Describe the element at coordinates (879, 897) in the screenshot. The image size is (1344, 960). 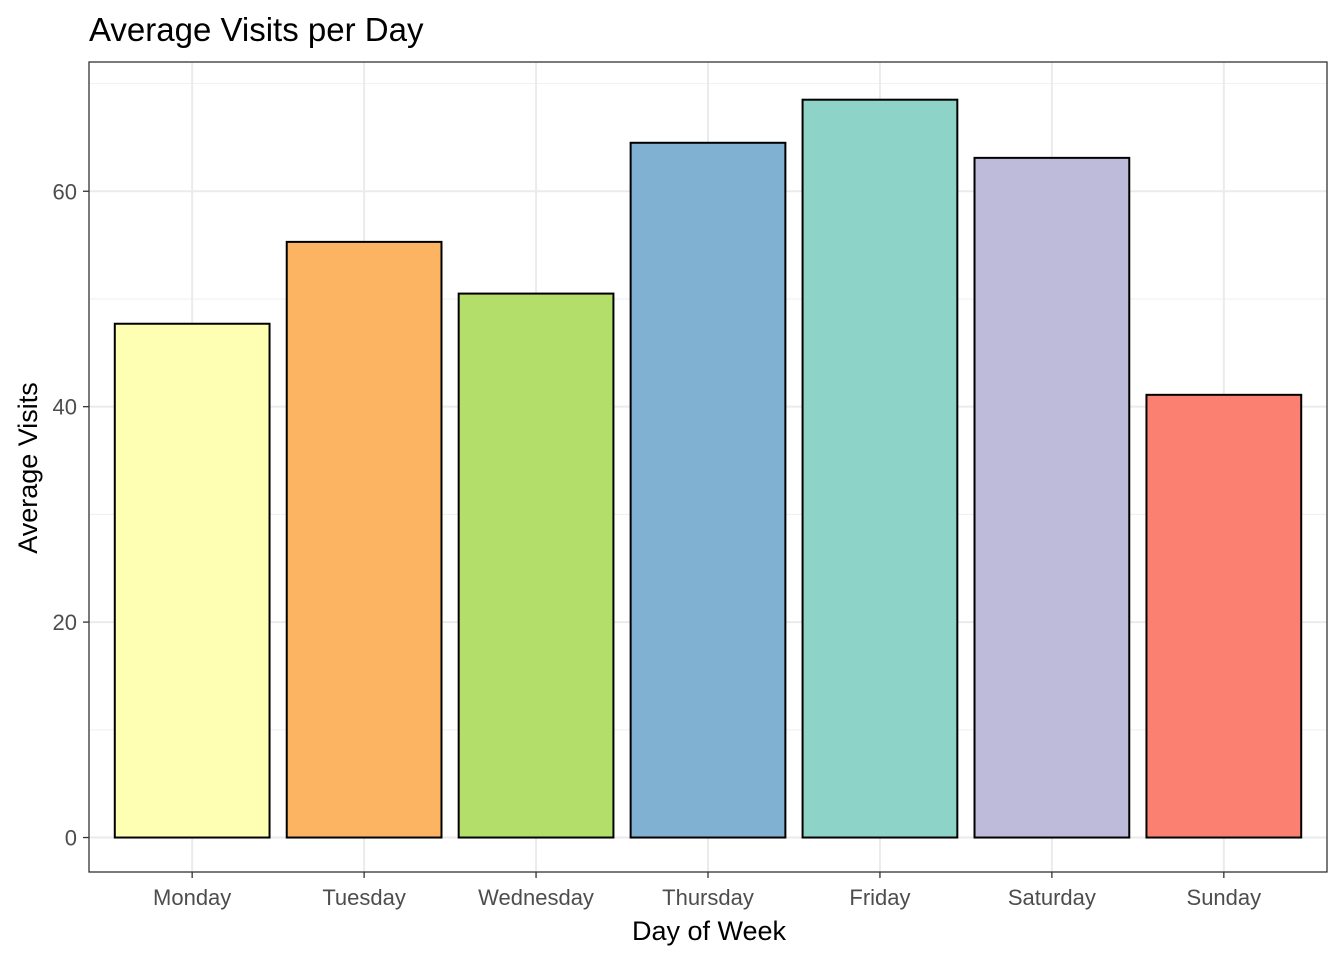
I see `x-tick-label: Friday` at that location.